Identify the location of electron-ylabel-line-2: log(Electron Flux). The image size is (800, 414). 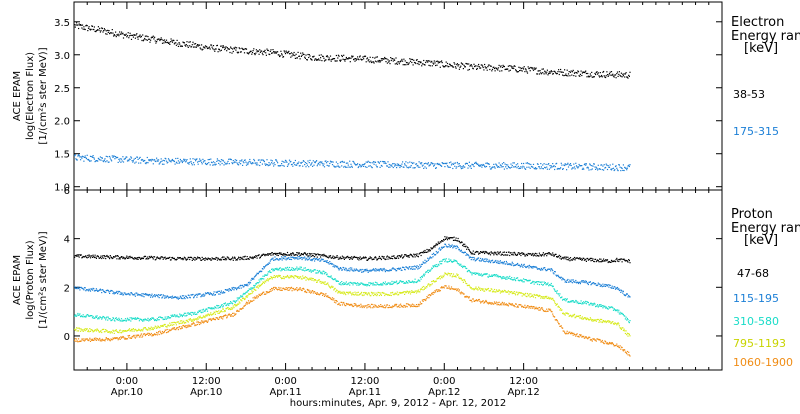
(30, 96).